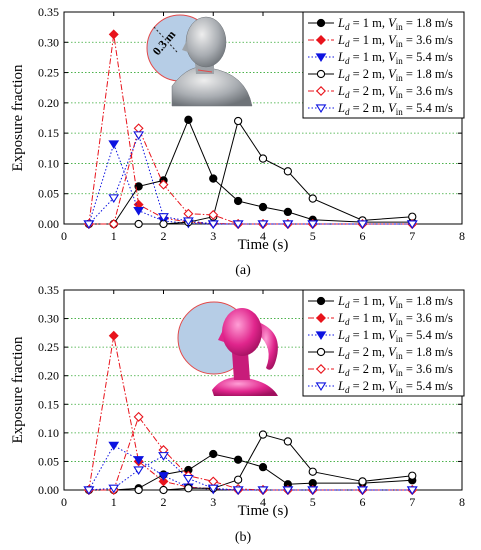 The width and height of the screenshot is (481, 550). Describe the element at coordinates (48, 163) in the screenshot. I see `y-tick-label: 0.10` at that location.